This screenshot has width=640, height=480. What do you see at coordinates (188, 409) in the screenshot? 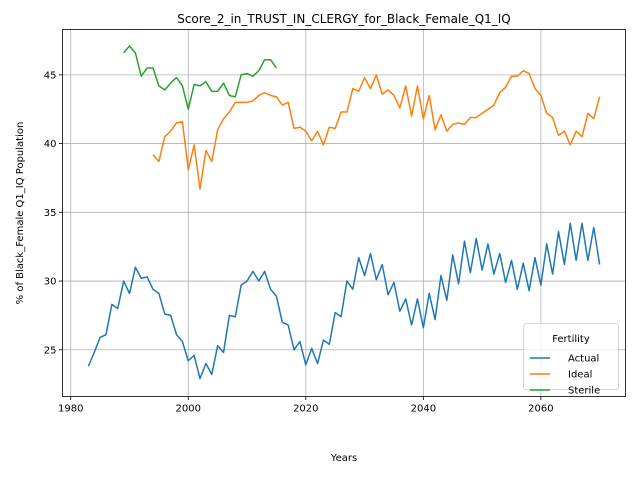
I see `x-tick-label: 2000` at bounding box center [188, 409].